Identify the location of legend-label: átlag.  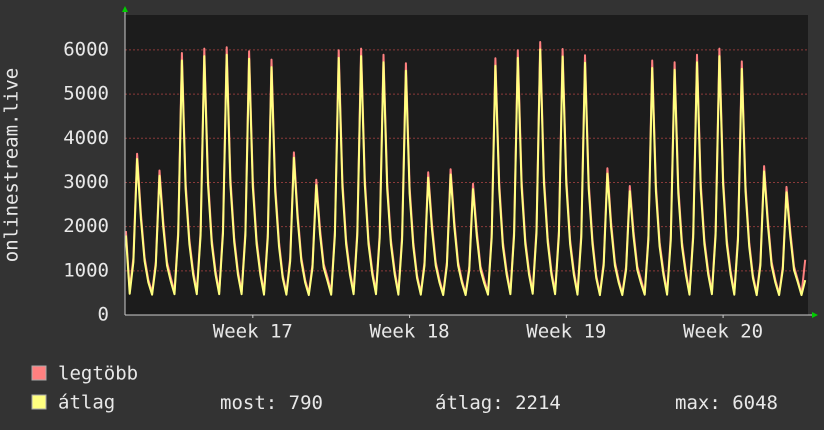
(86, 403).